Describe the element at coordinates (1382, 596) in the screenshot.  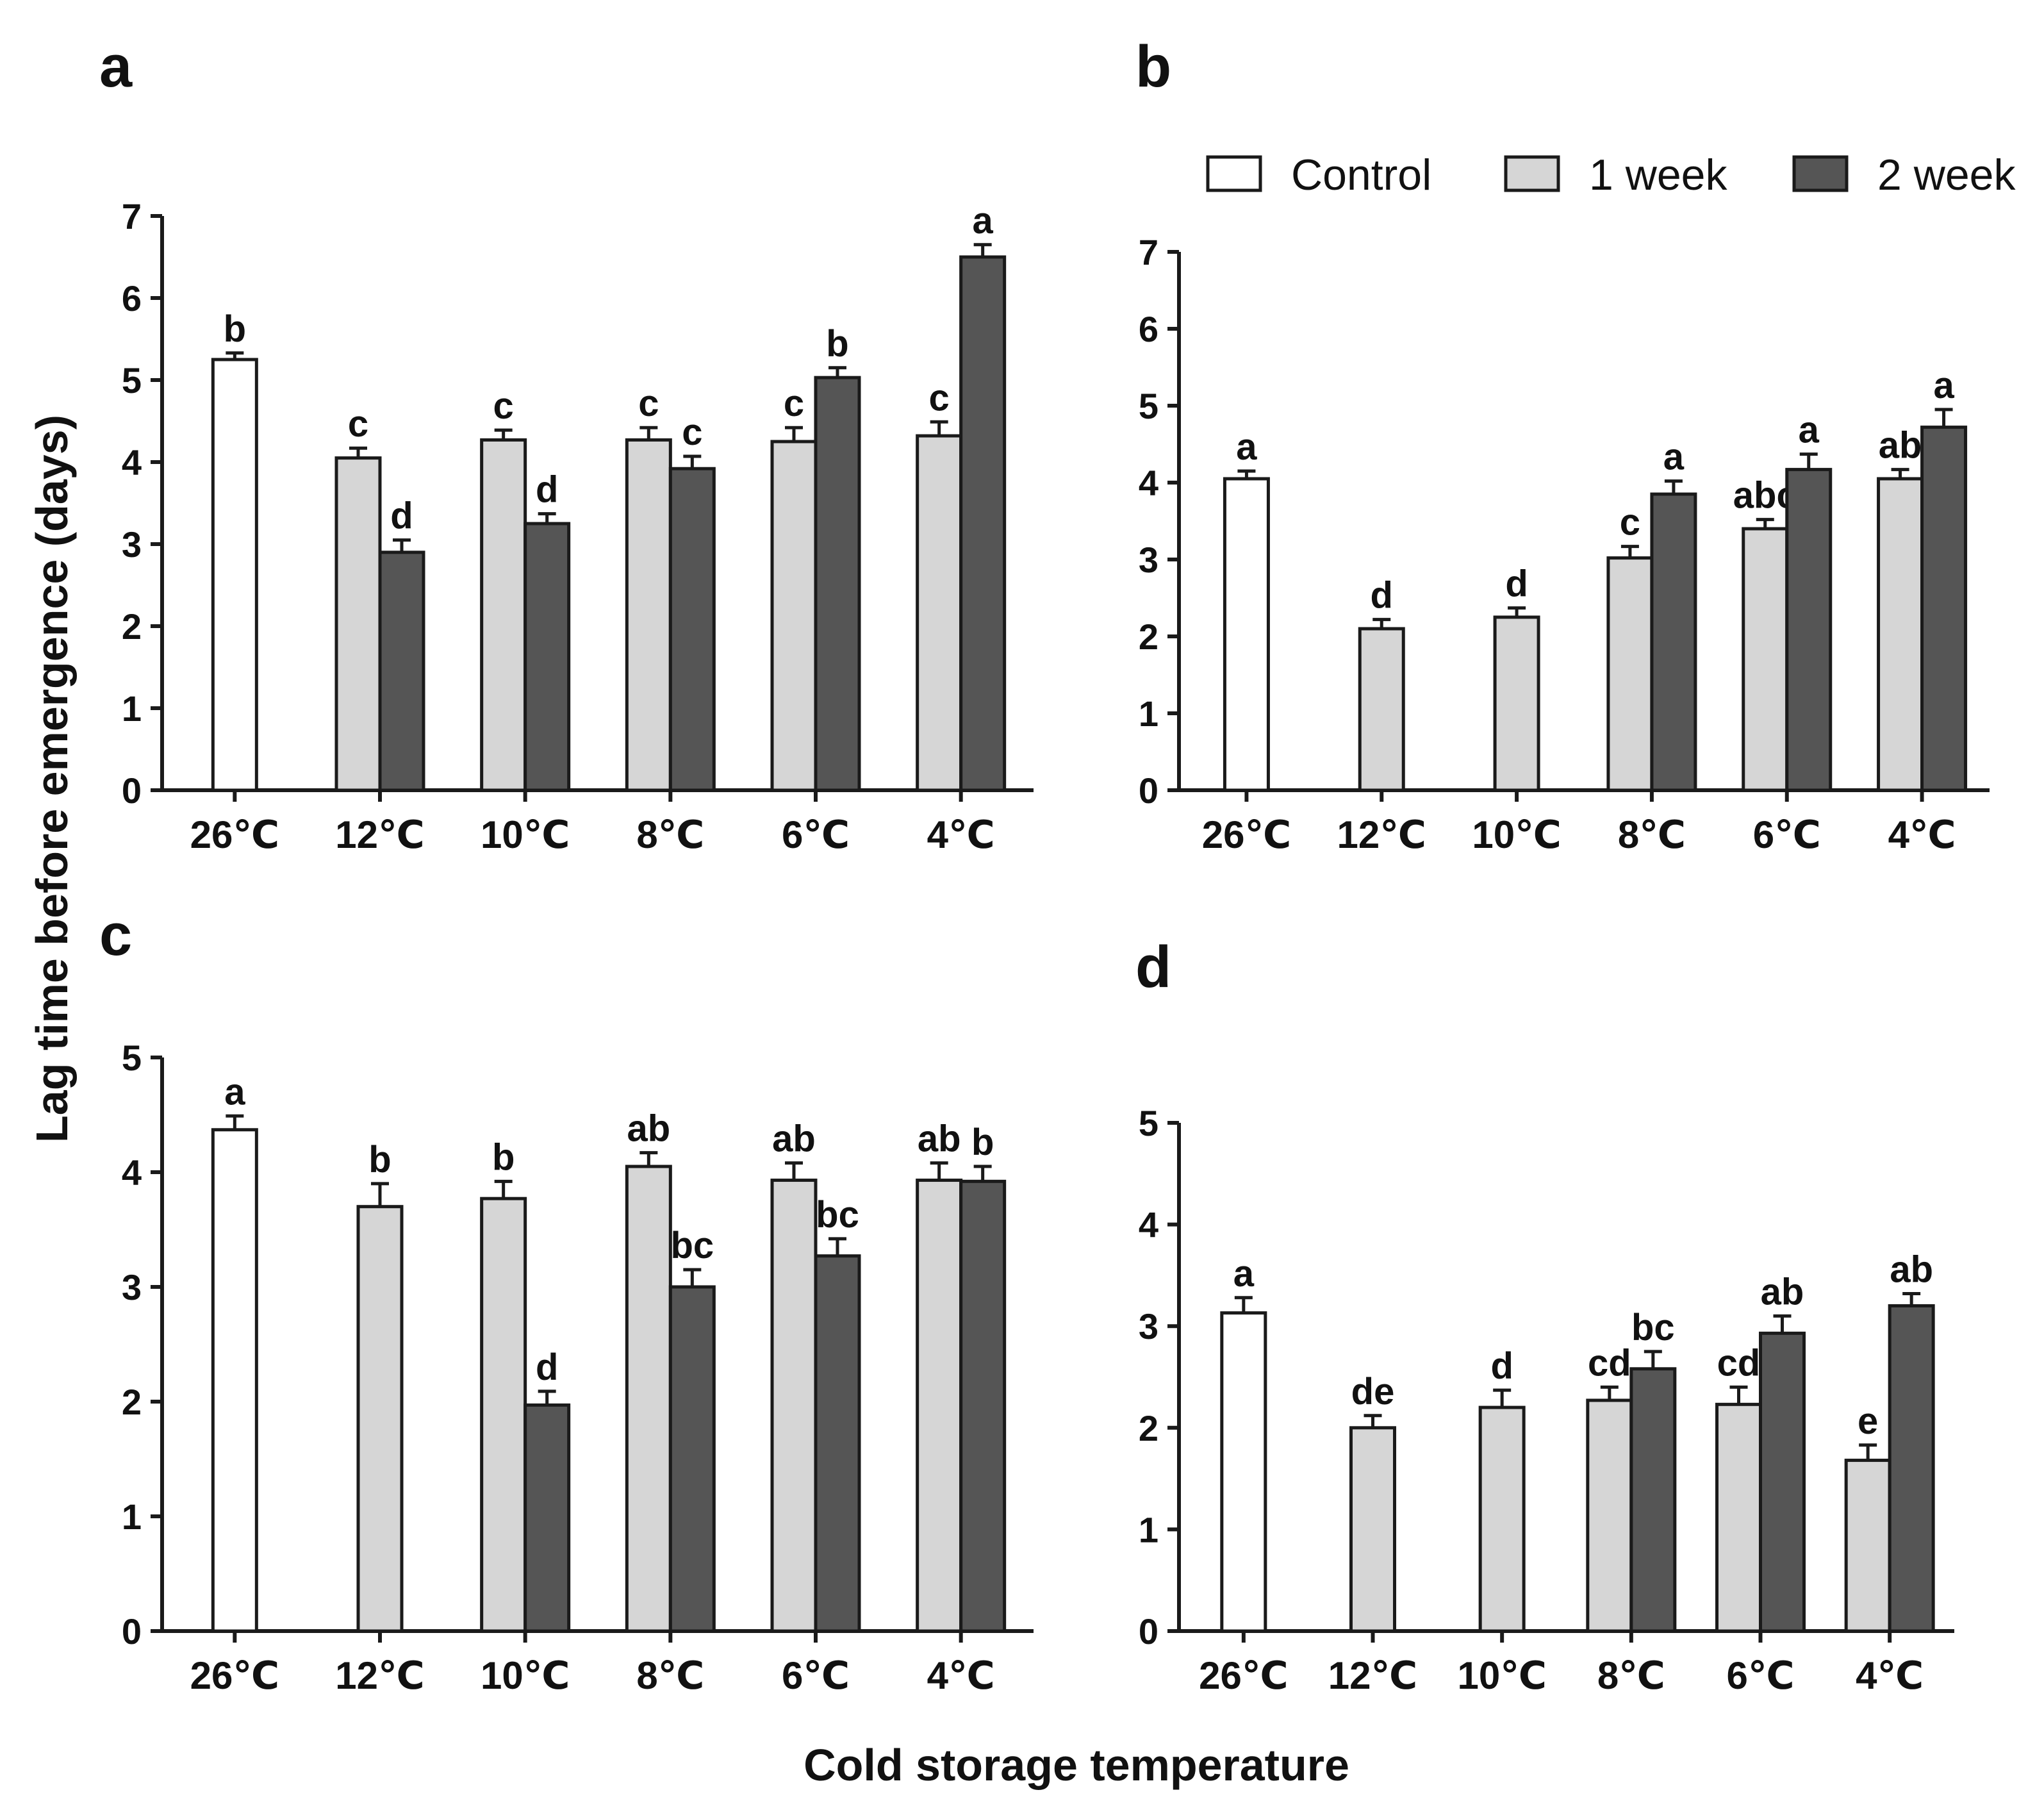
I see `sig-label-1-week-12c: d` at that location.